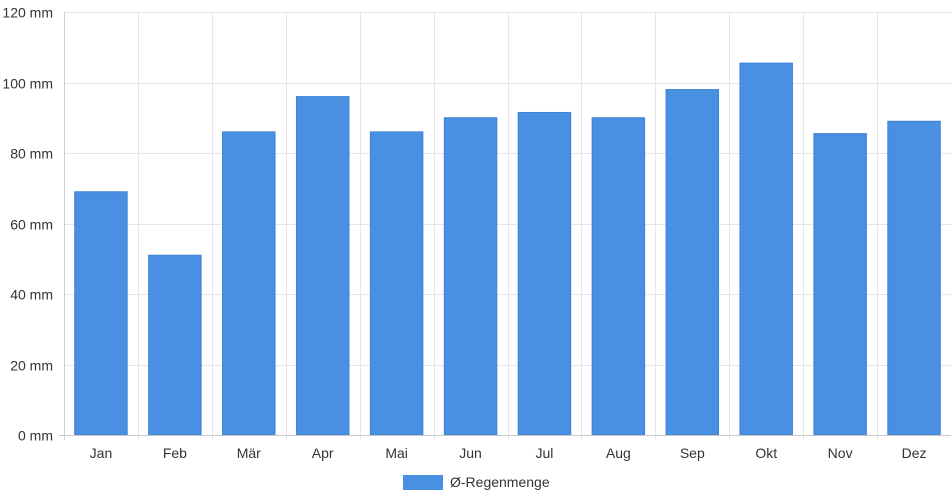  I want to click on bar-okt, so click(766, 249).